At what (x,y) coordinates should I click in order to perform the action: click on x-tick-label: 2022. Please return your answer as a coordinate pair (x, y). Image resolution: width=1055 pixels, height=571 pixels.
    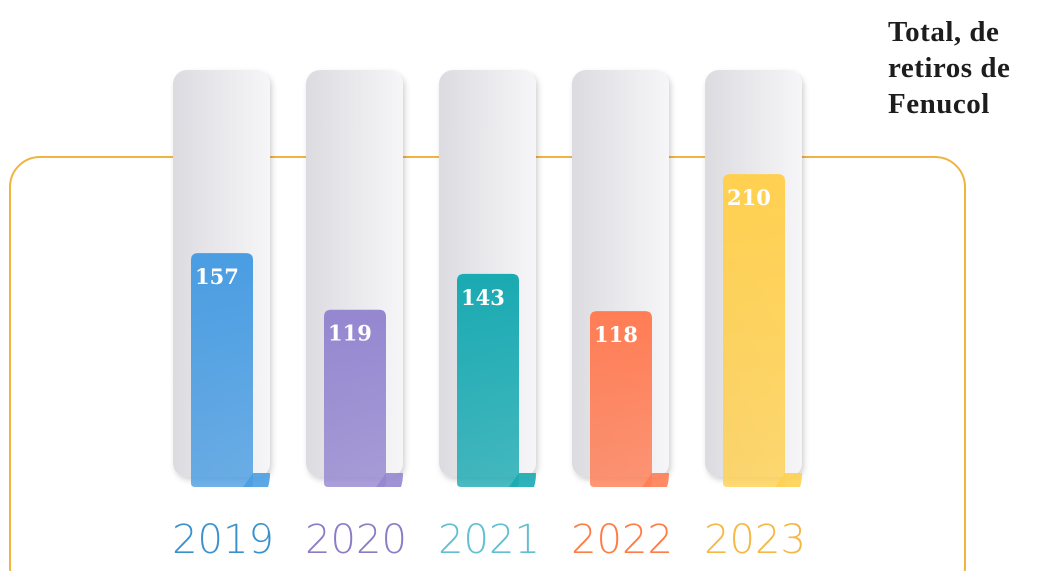
    Looking at the image, I should click on (622, 540).